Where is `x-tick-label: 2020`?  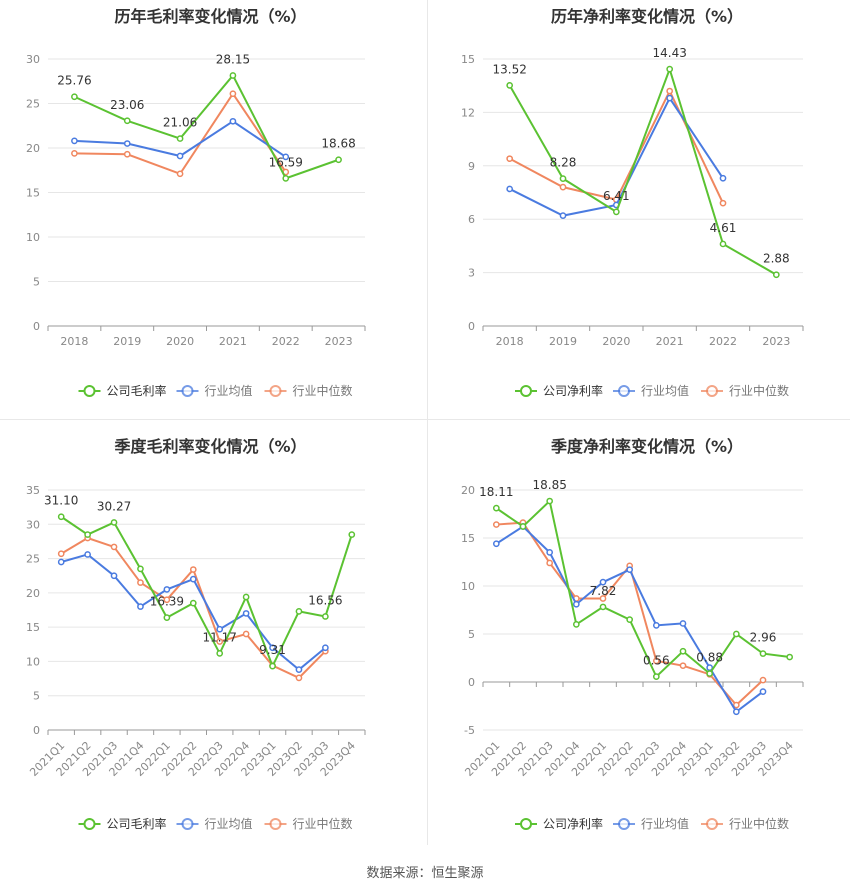 x-tick-label: 2020 is located at coordinates (616, 341).